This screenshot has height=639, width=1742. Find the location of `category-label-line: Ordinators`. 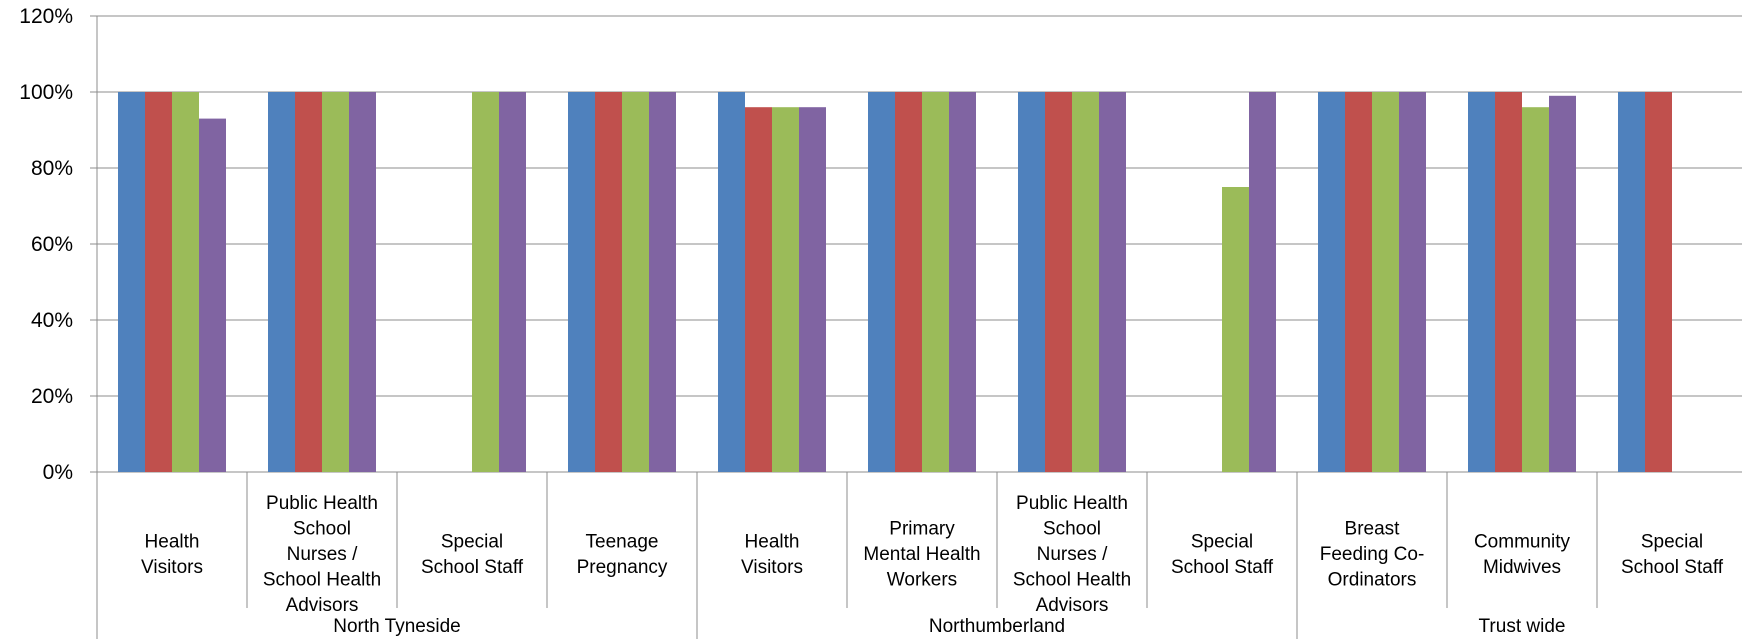

category-label-line: Ordinators is located at coordinates (1372, 580).